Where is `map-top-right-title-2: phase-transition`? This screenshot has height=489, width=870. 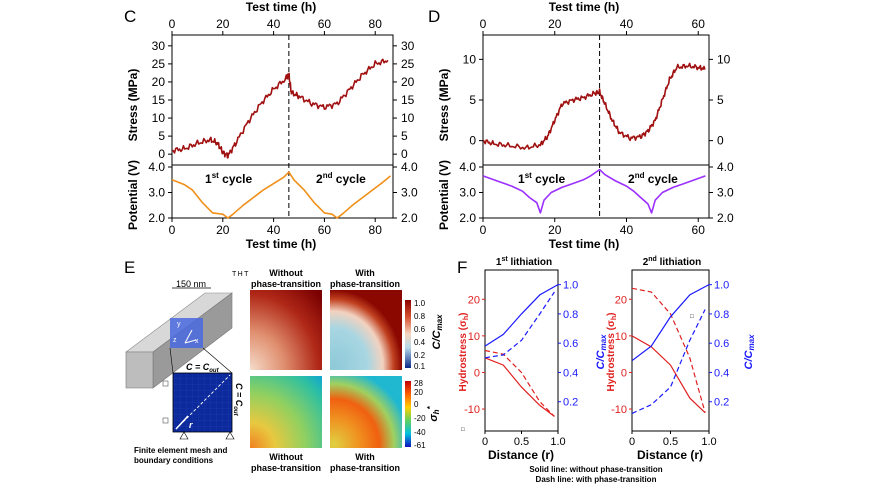 map-top-right-title-2: phase-transition is located at coordinates (365, 284).